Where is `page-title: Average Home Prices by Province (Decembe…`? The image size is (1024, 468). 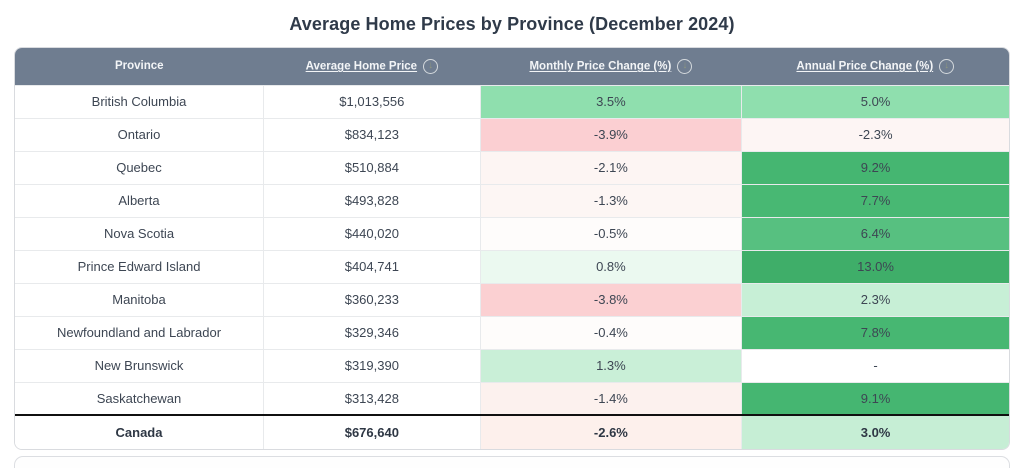 page-title: Average Home Prices by Province (Decembe… is located at coordinates (512, 24).